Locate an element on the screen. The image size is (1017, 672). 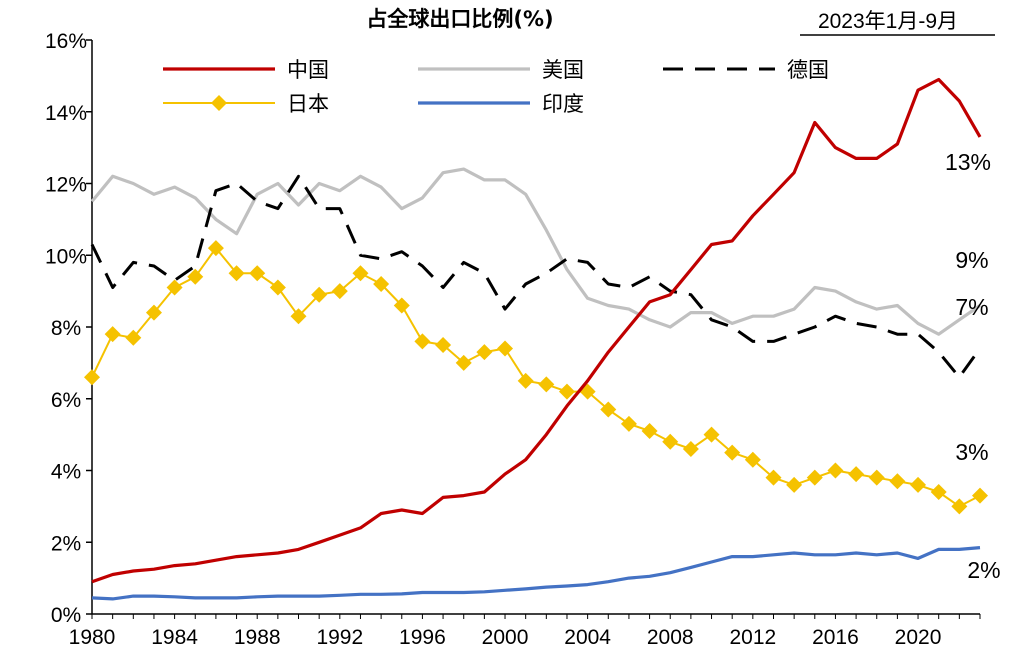
x-tick-label: 2000 is located at coordinates (505, 637).